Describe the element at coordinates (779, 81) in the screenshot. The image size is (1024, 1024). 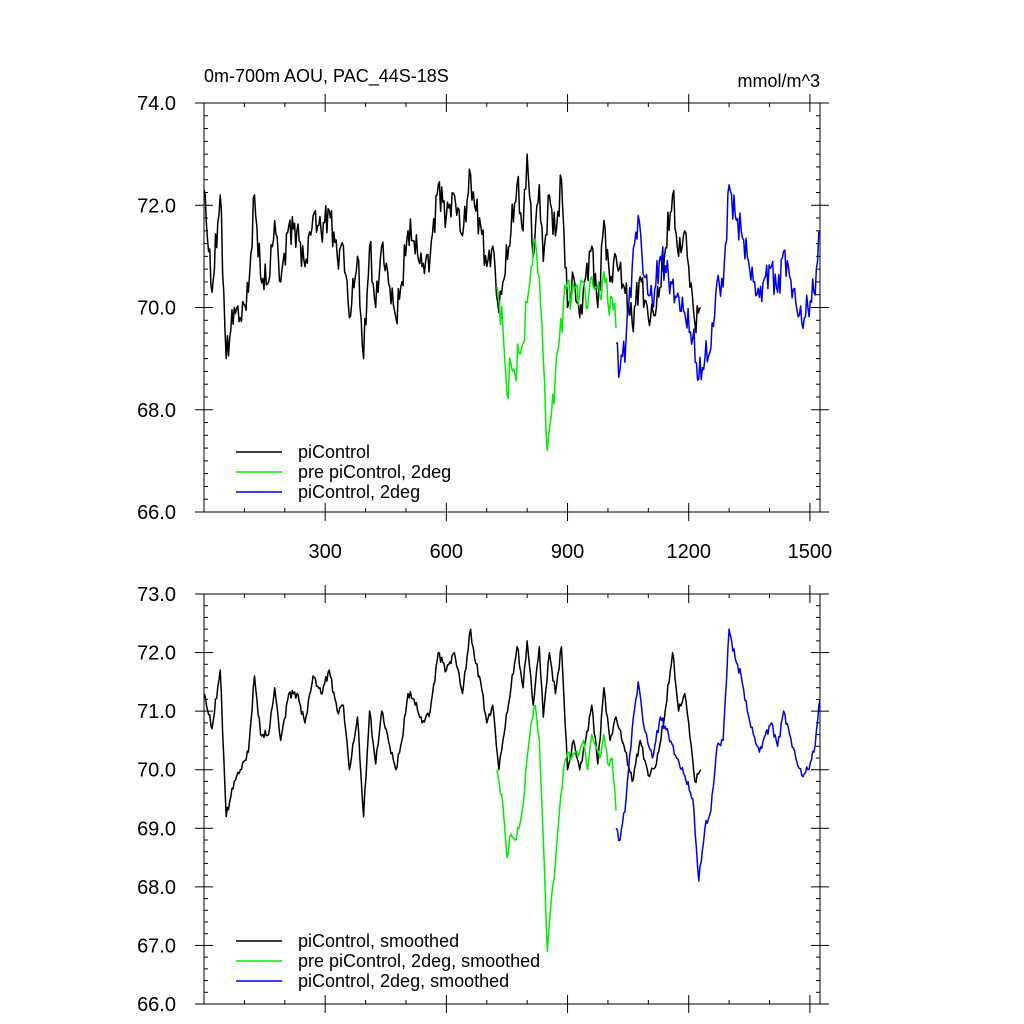
I see `units-label: mmol/m^3` at that location.